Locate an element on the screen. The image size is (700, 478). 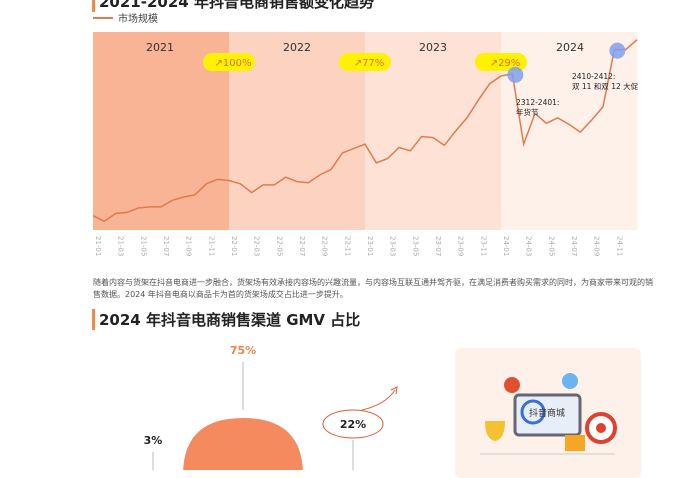
tick-label: 21-01 is located at coordinates (98, 246).